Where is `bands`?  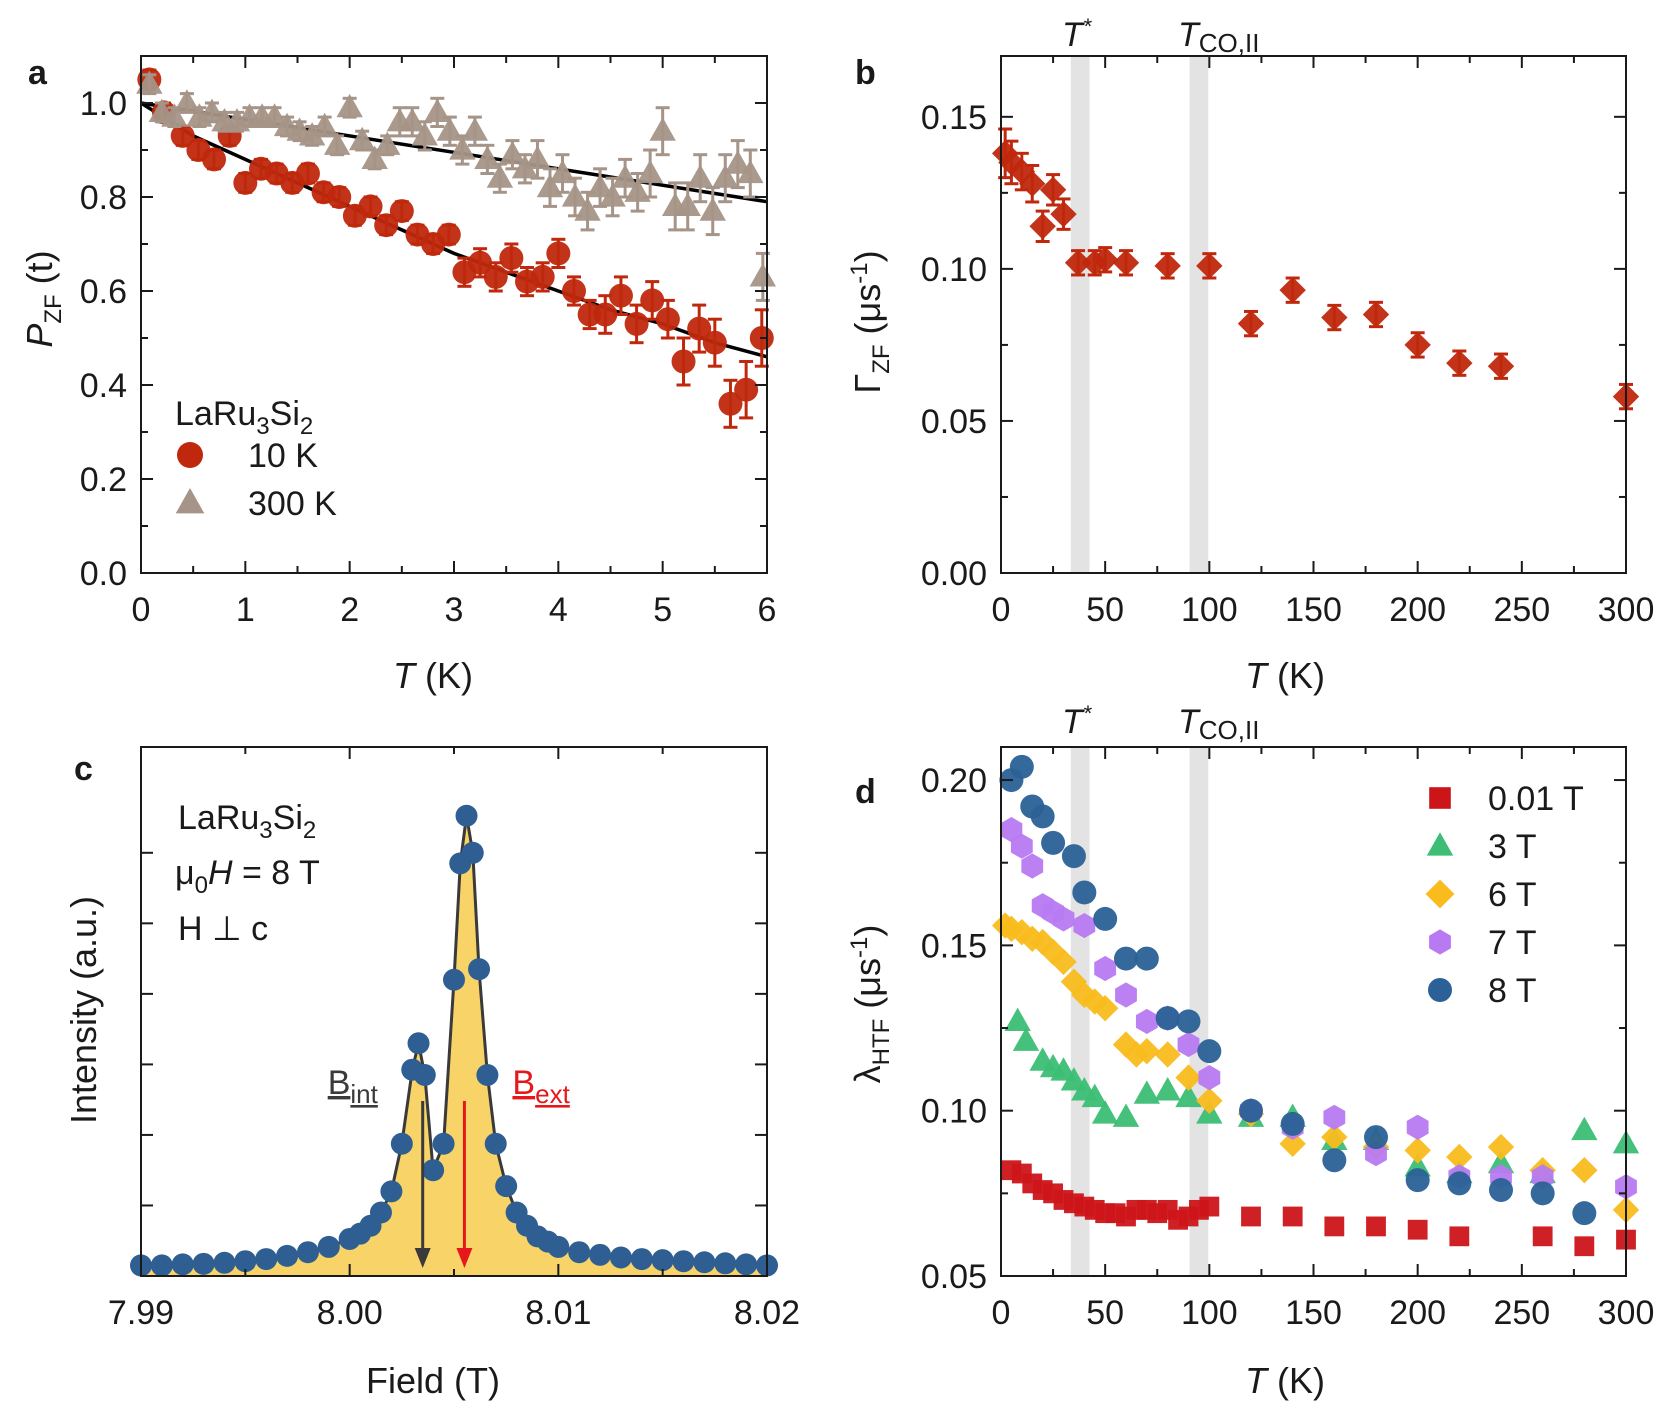
bands is located at coordinates (1139, 1011).